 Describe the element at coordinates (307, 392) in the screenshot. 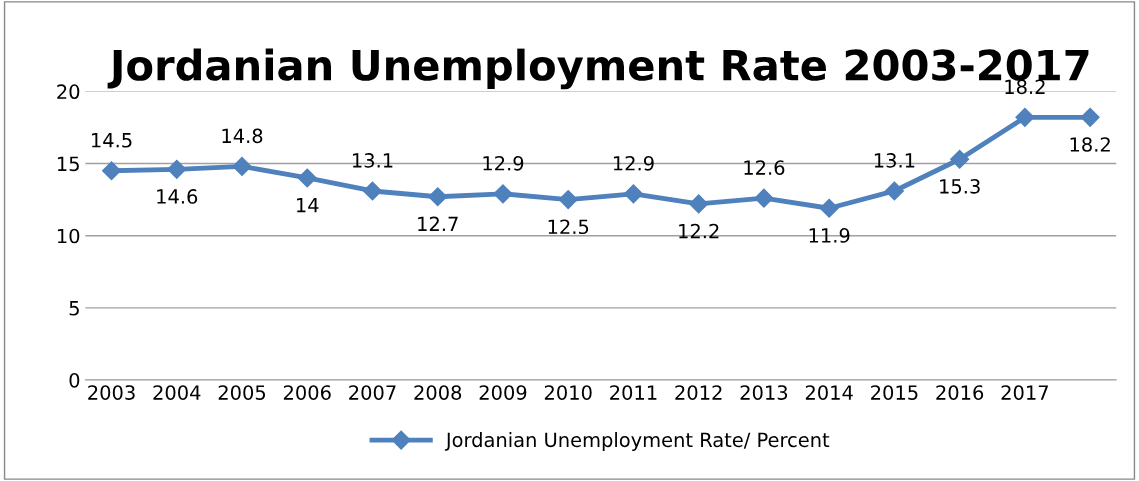

I see `x-tick-label: 2006` at that location.